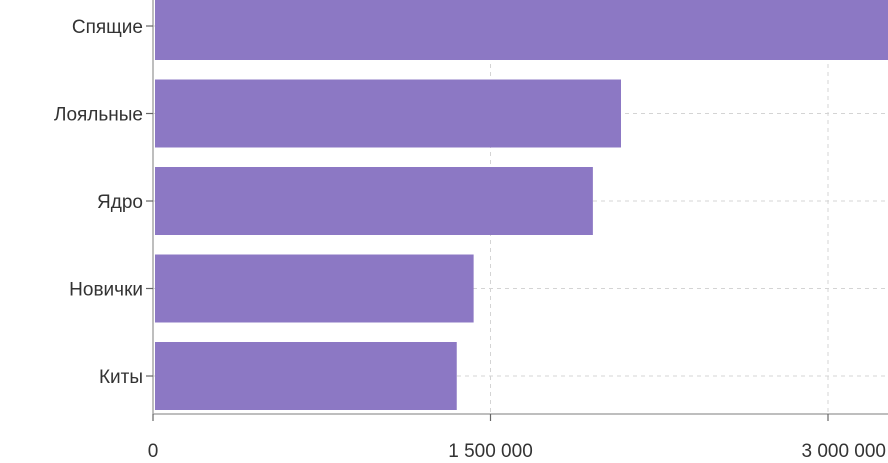 The height and width of the screenshot is (463, 888). I want to click on x-tick-label: 1 500 000, so click(490, 451).